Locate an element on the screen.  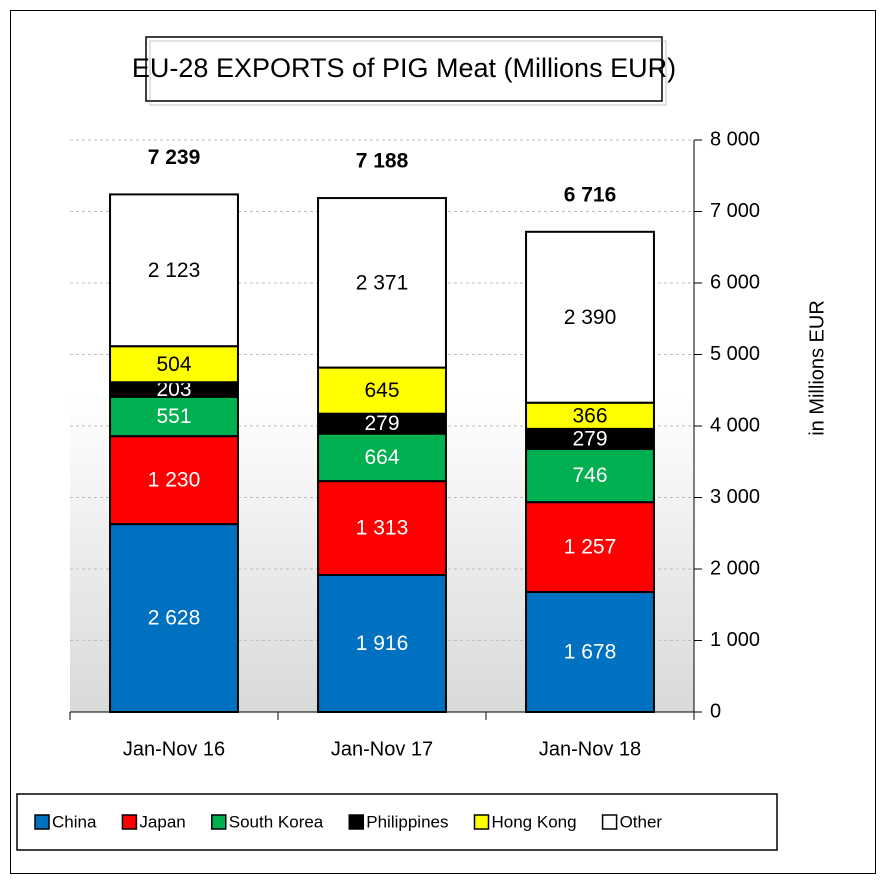
value-label: 1 916 is located at coordinates (382, 643).